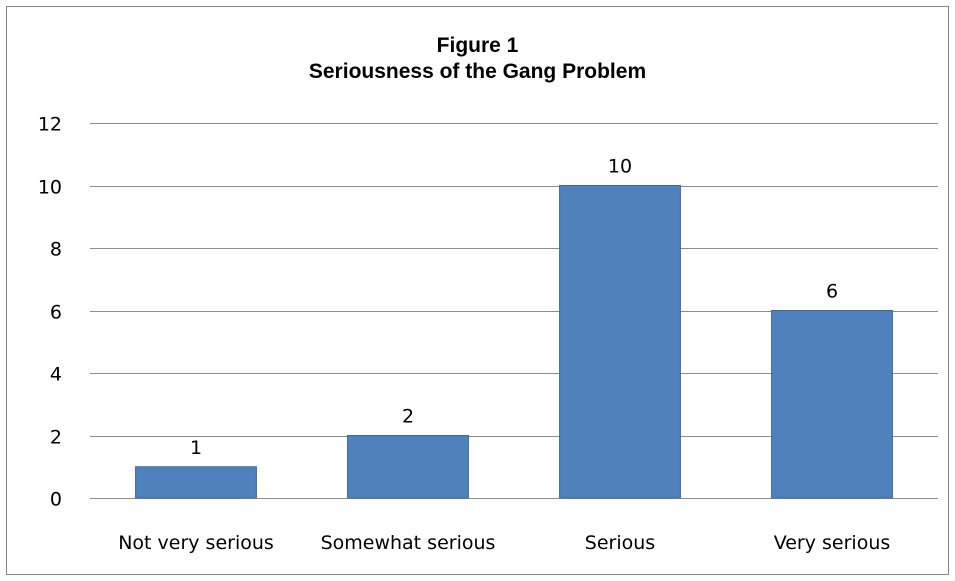  What do you see at coordinates (56, 250) in the screenshot?
I see `y-tick-label: 8` at bounding box center [56, 250].